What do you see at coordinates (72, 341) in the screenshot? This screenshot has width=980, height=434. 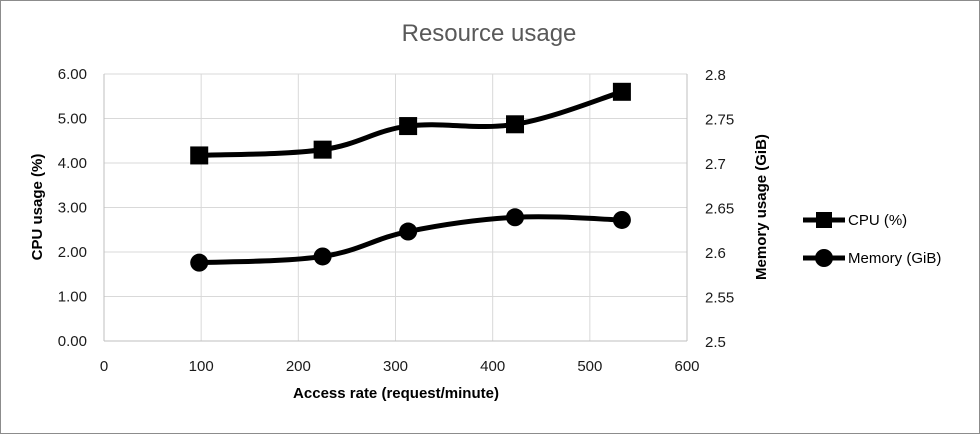 I see `y-tick-label: 0.00` at bounding box center [72, 341].